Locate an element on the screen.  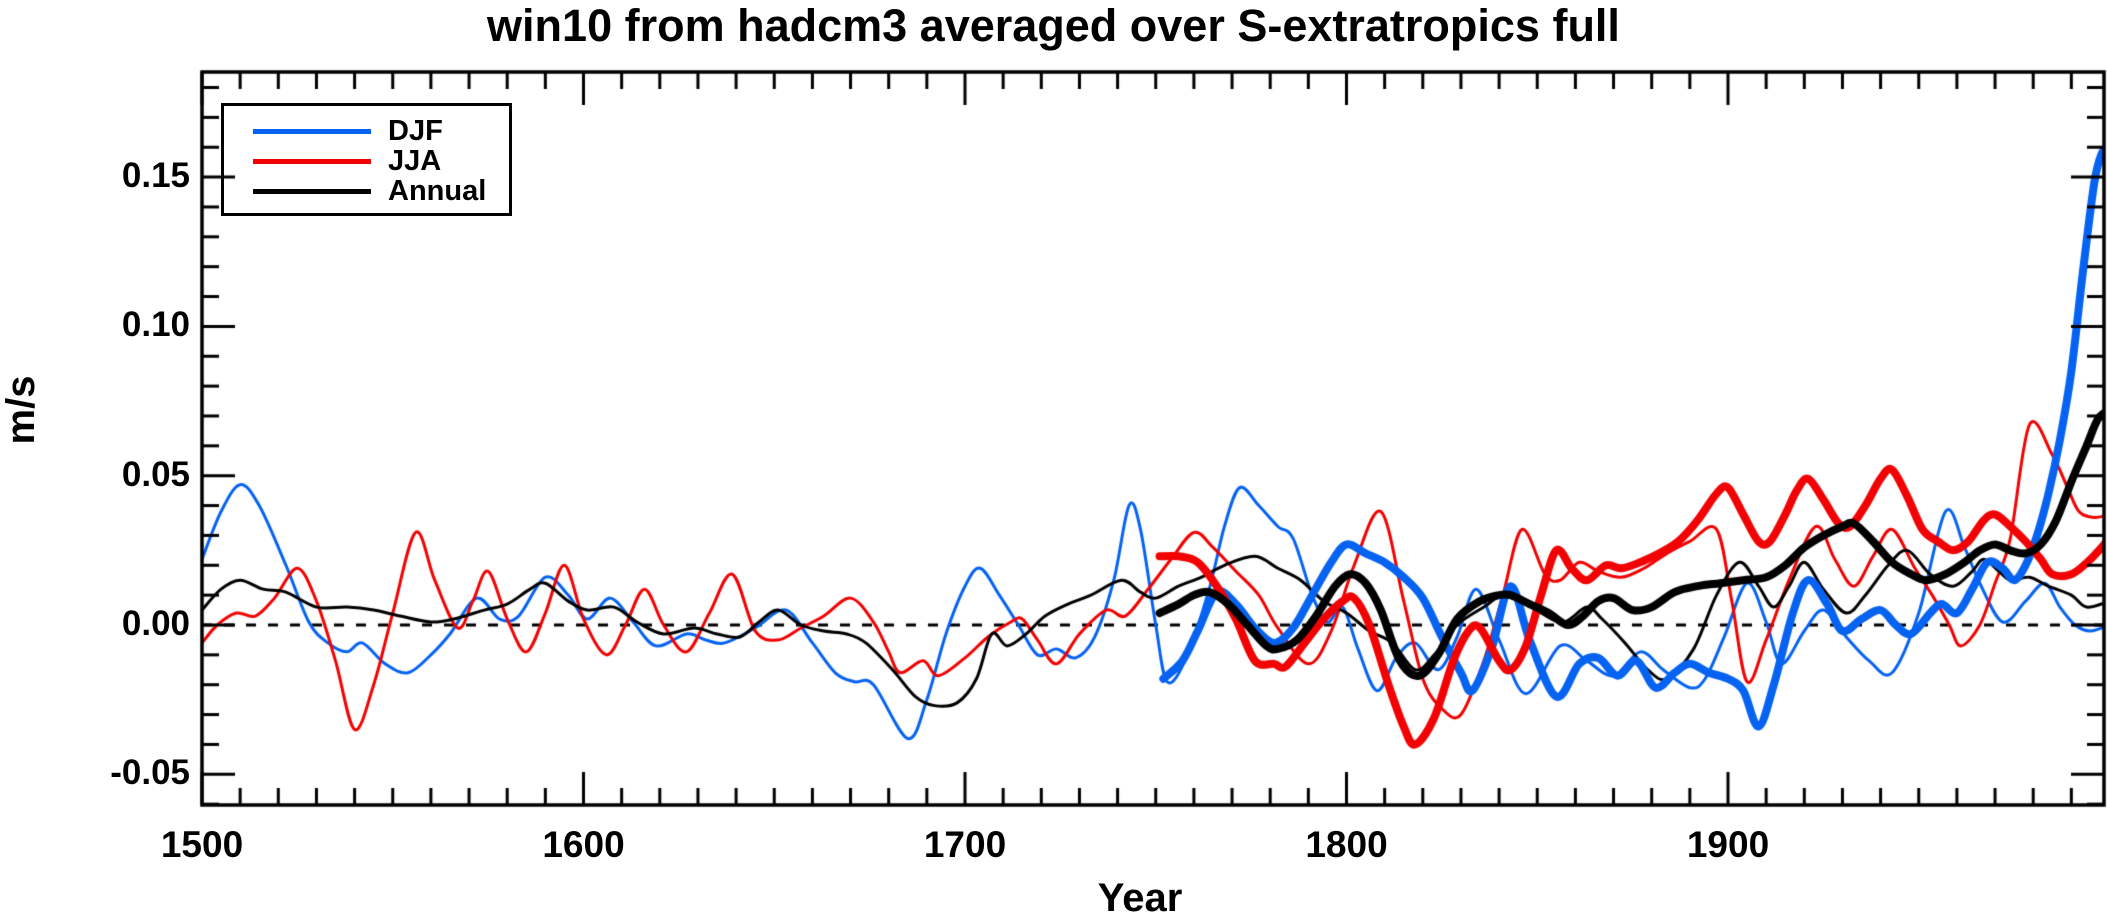
x-tick-label: 1700 is located at coordinates (965, 844).